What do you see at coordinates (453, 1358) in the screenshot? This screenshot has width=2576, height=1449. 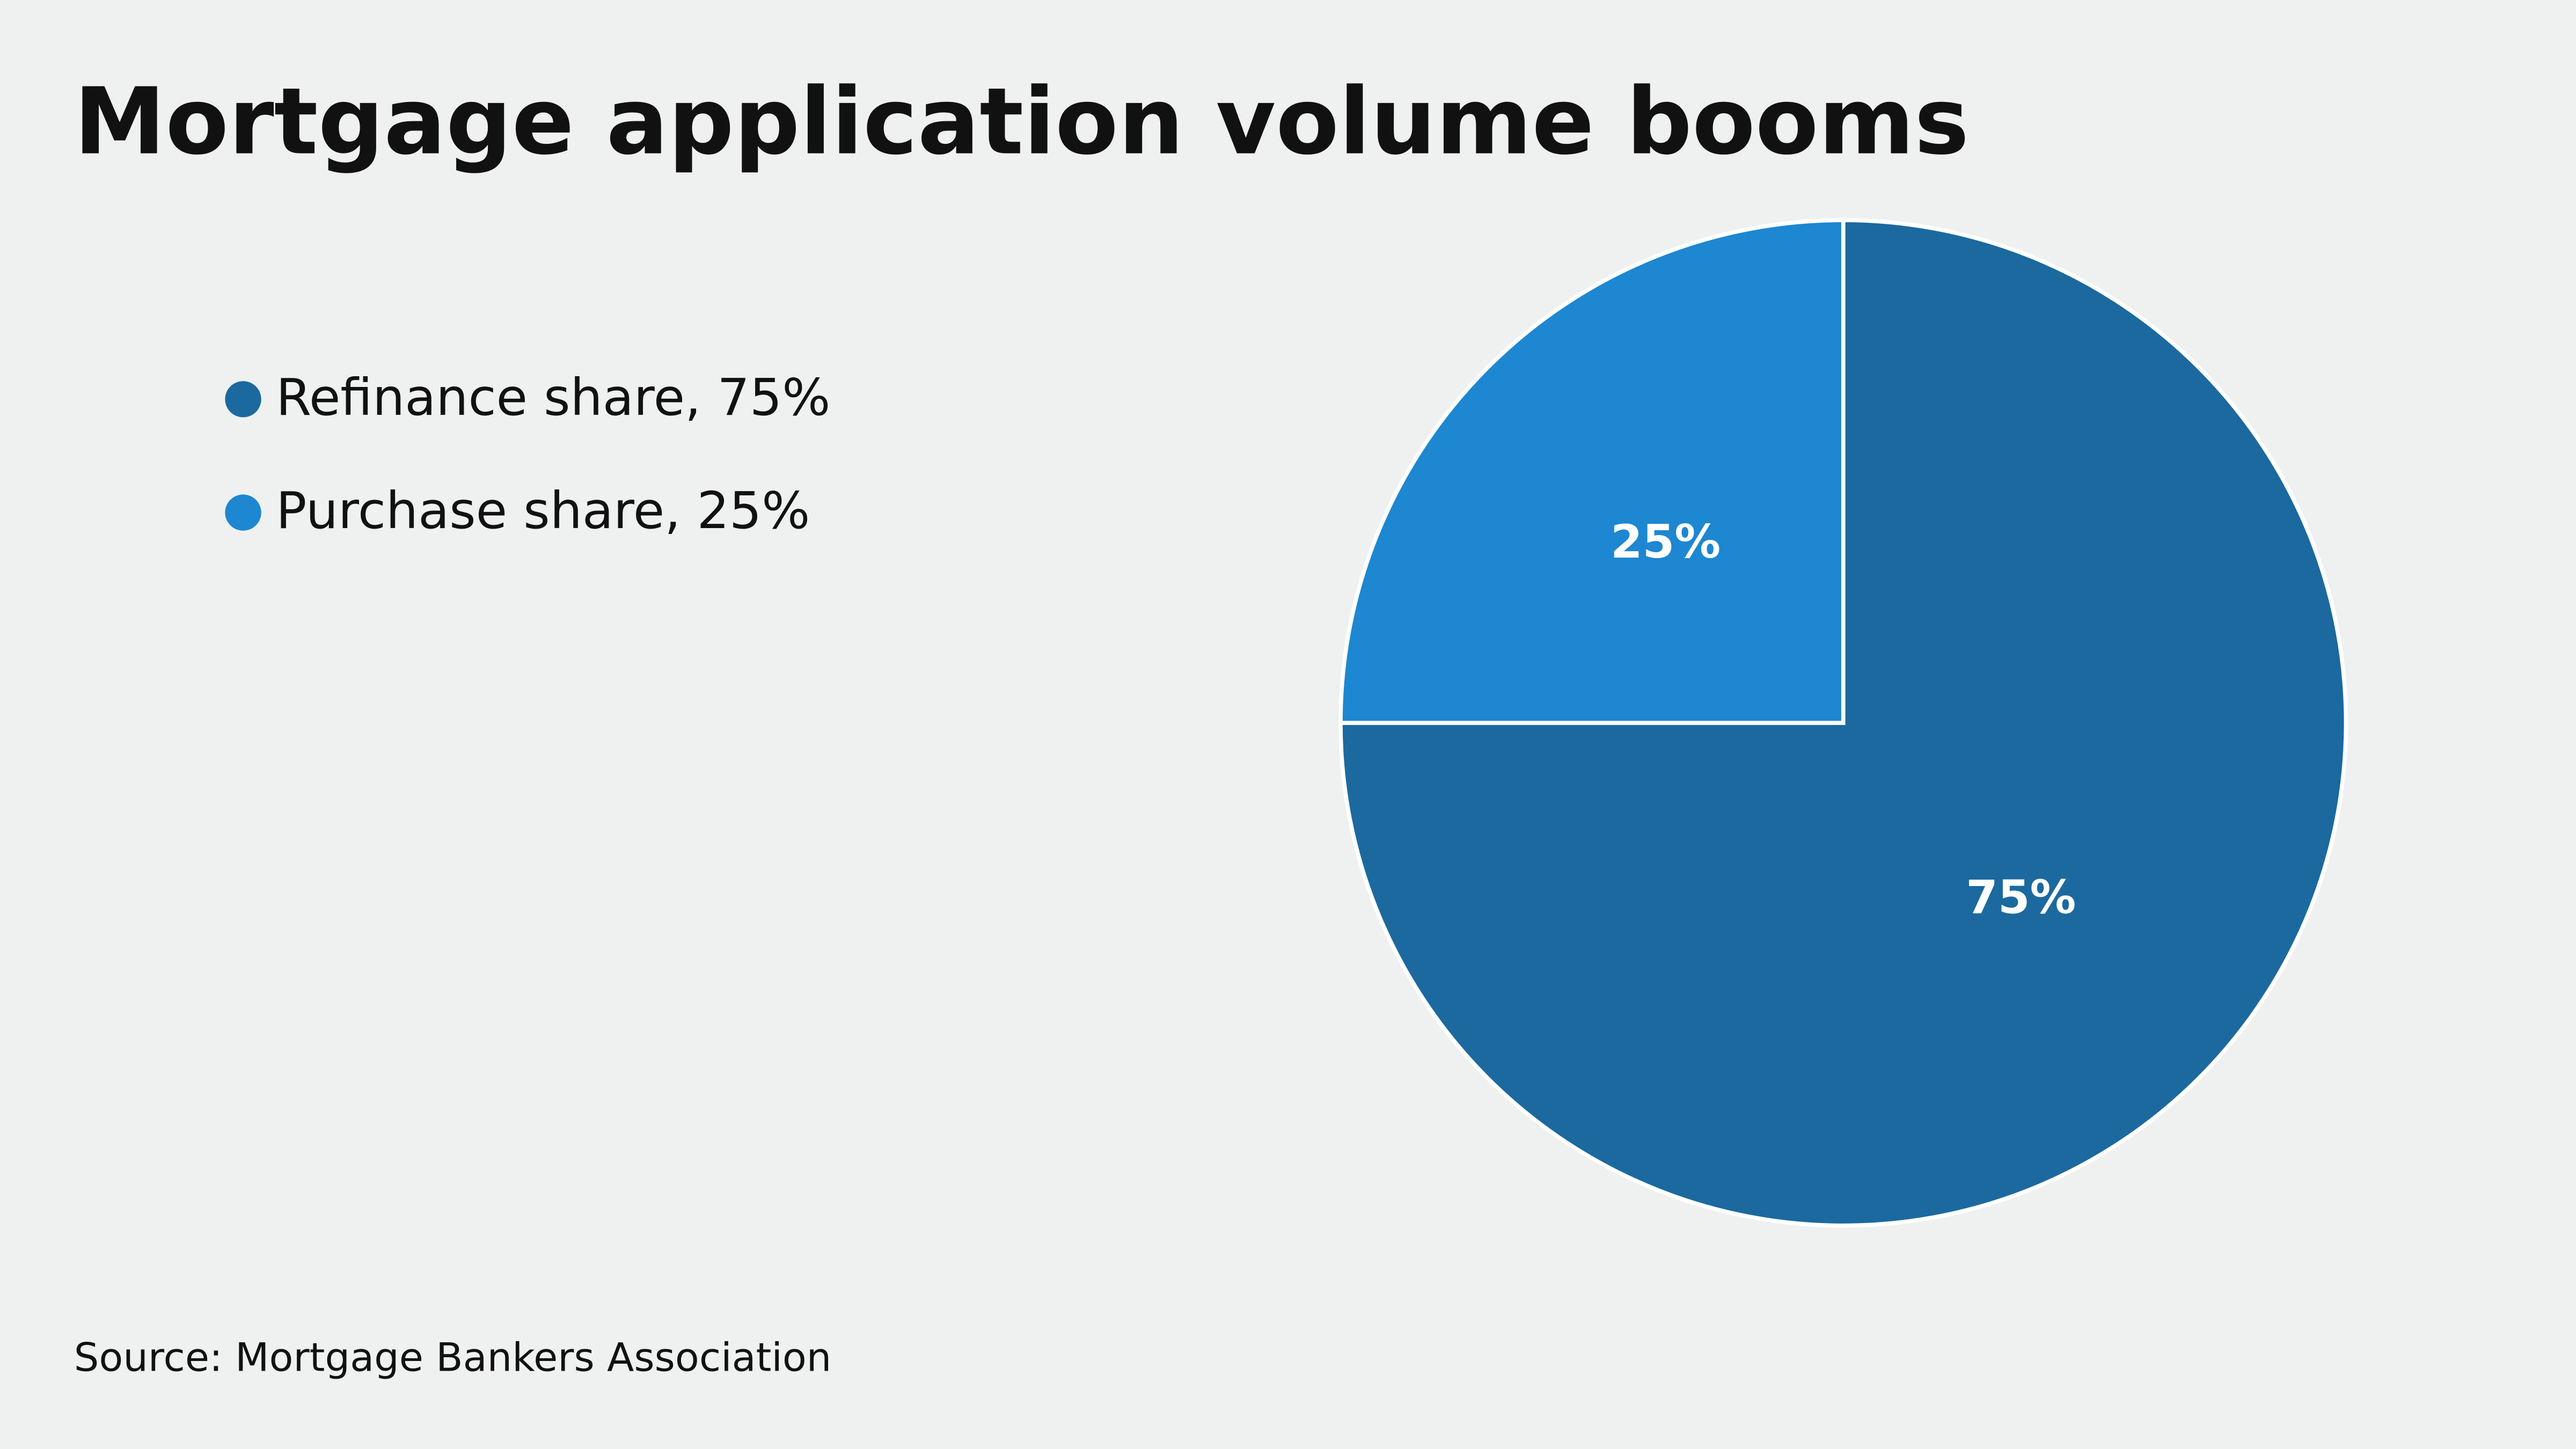 I see `source-note: Source: Mortgage Bankers Association` at bounding box center [453, 1358].